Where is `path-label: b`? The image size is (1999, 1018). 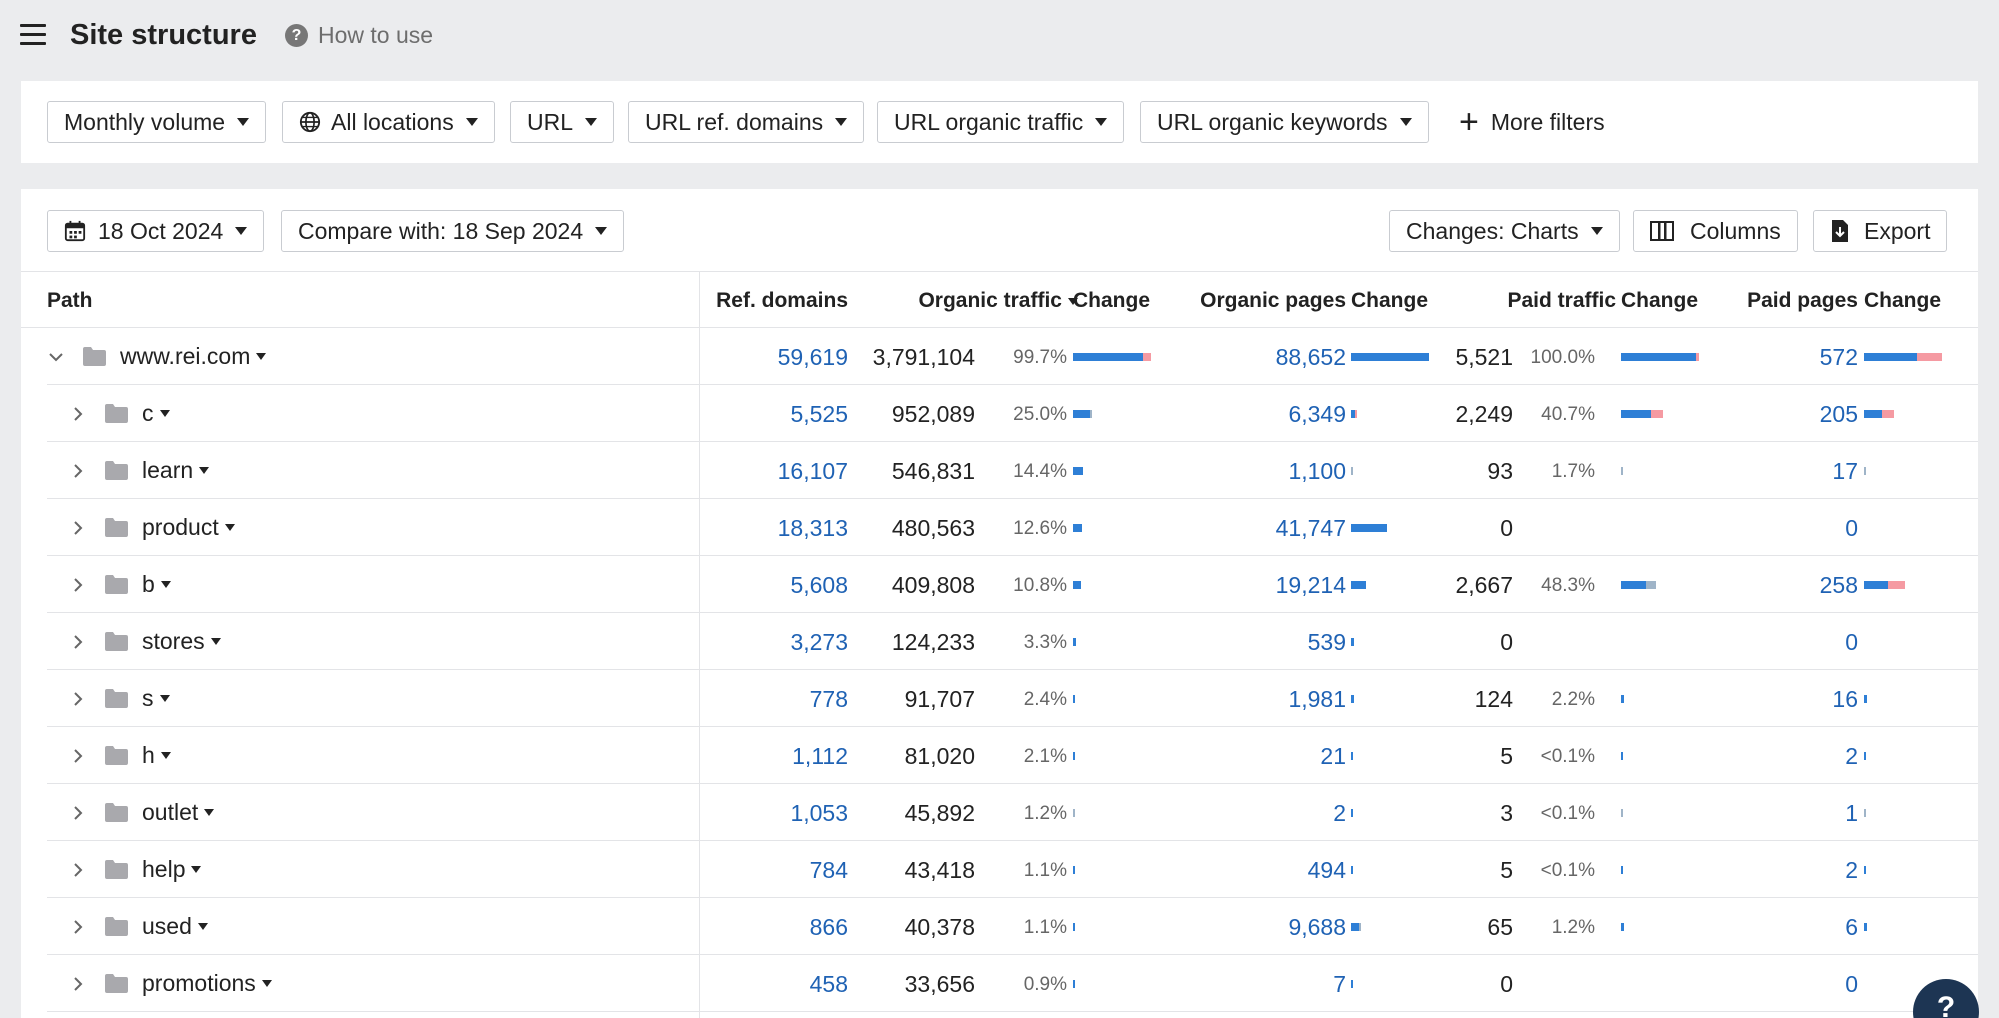
path-label: b is located at coordinates (148, 584).